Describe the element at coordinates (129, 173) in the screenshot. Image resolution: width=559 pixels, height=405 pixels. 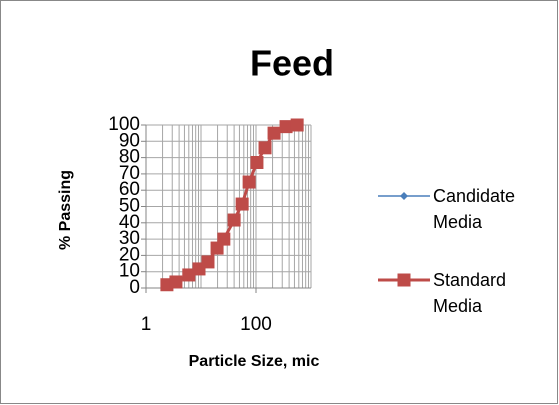
I see `y-tick-label: 70` at that location.